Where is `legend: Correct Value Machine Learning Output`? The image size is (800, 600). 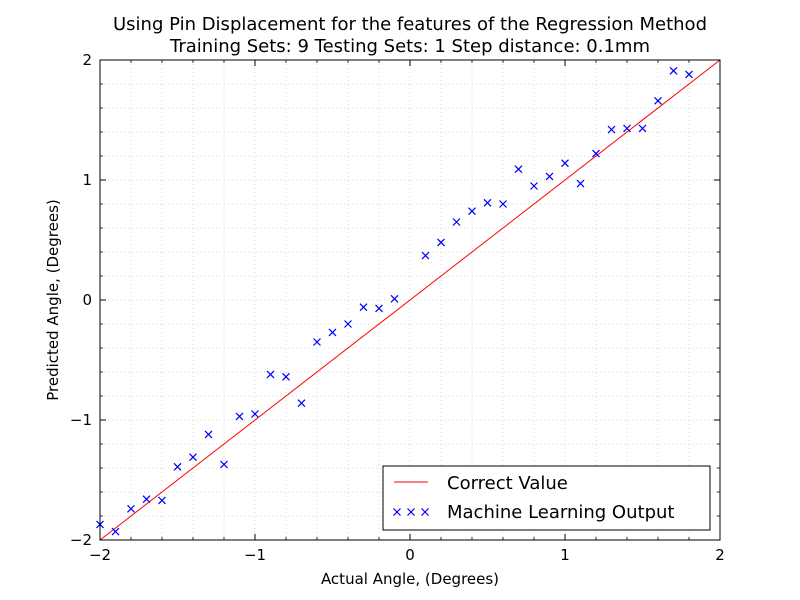 legend: Correct Value Machine Learning Output is located at coordinates (546, 498).